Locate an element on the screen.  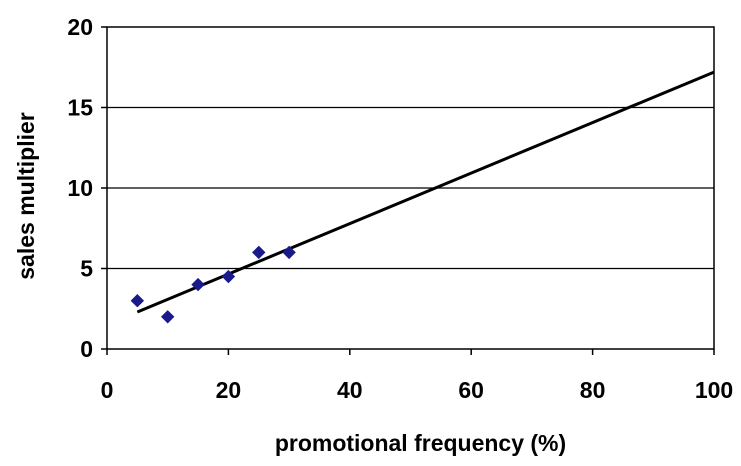
x-axis-ticks: 0 20 40 60 80 100 is located at coordinates (417, 376).